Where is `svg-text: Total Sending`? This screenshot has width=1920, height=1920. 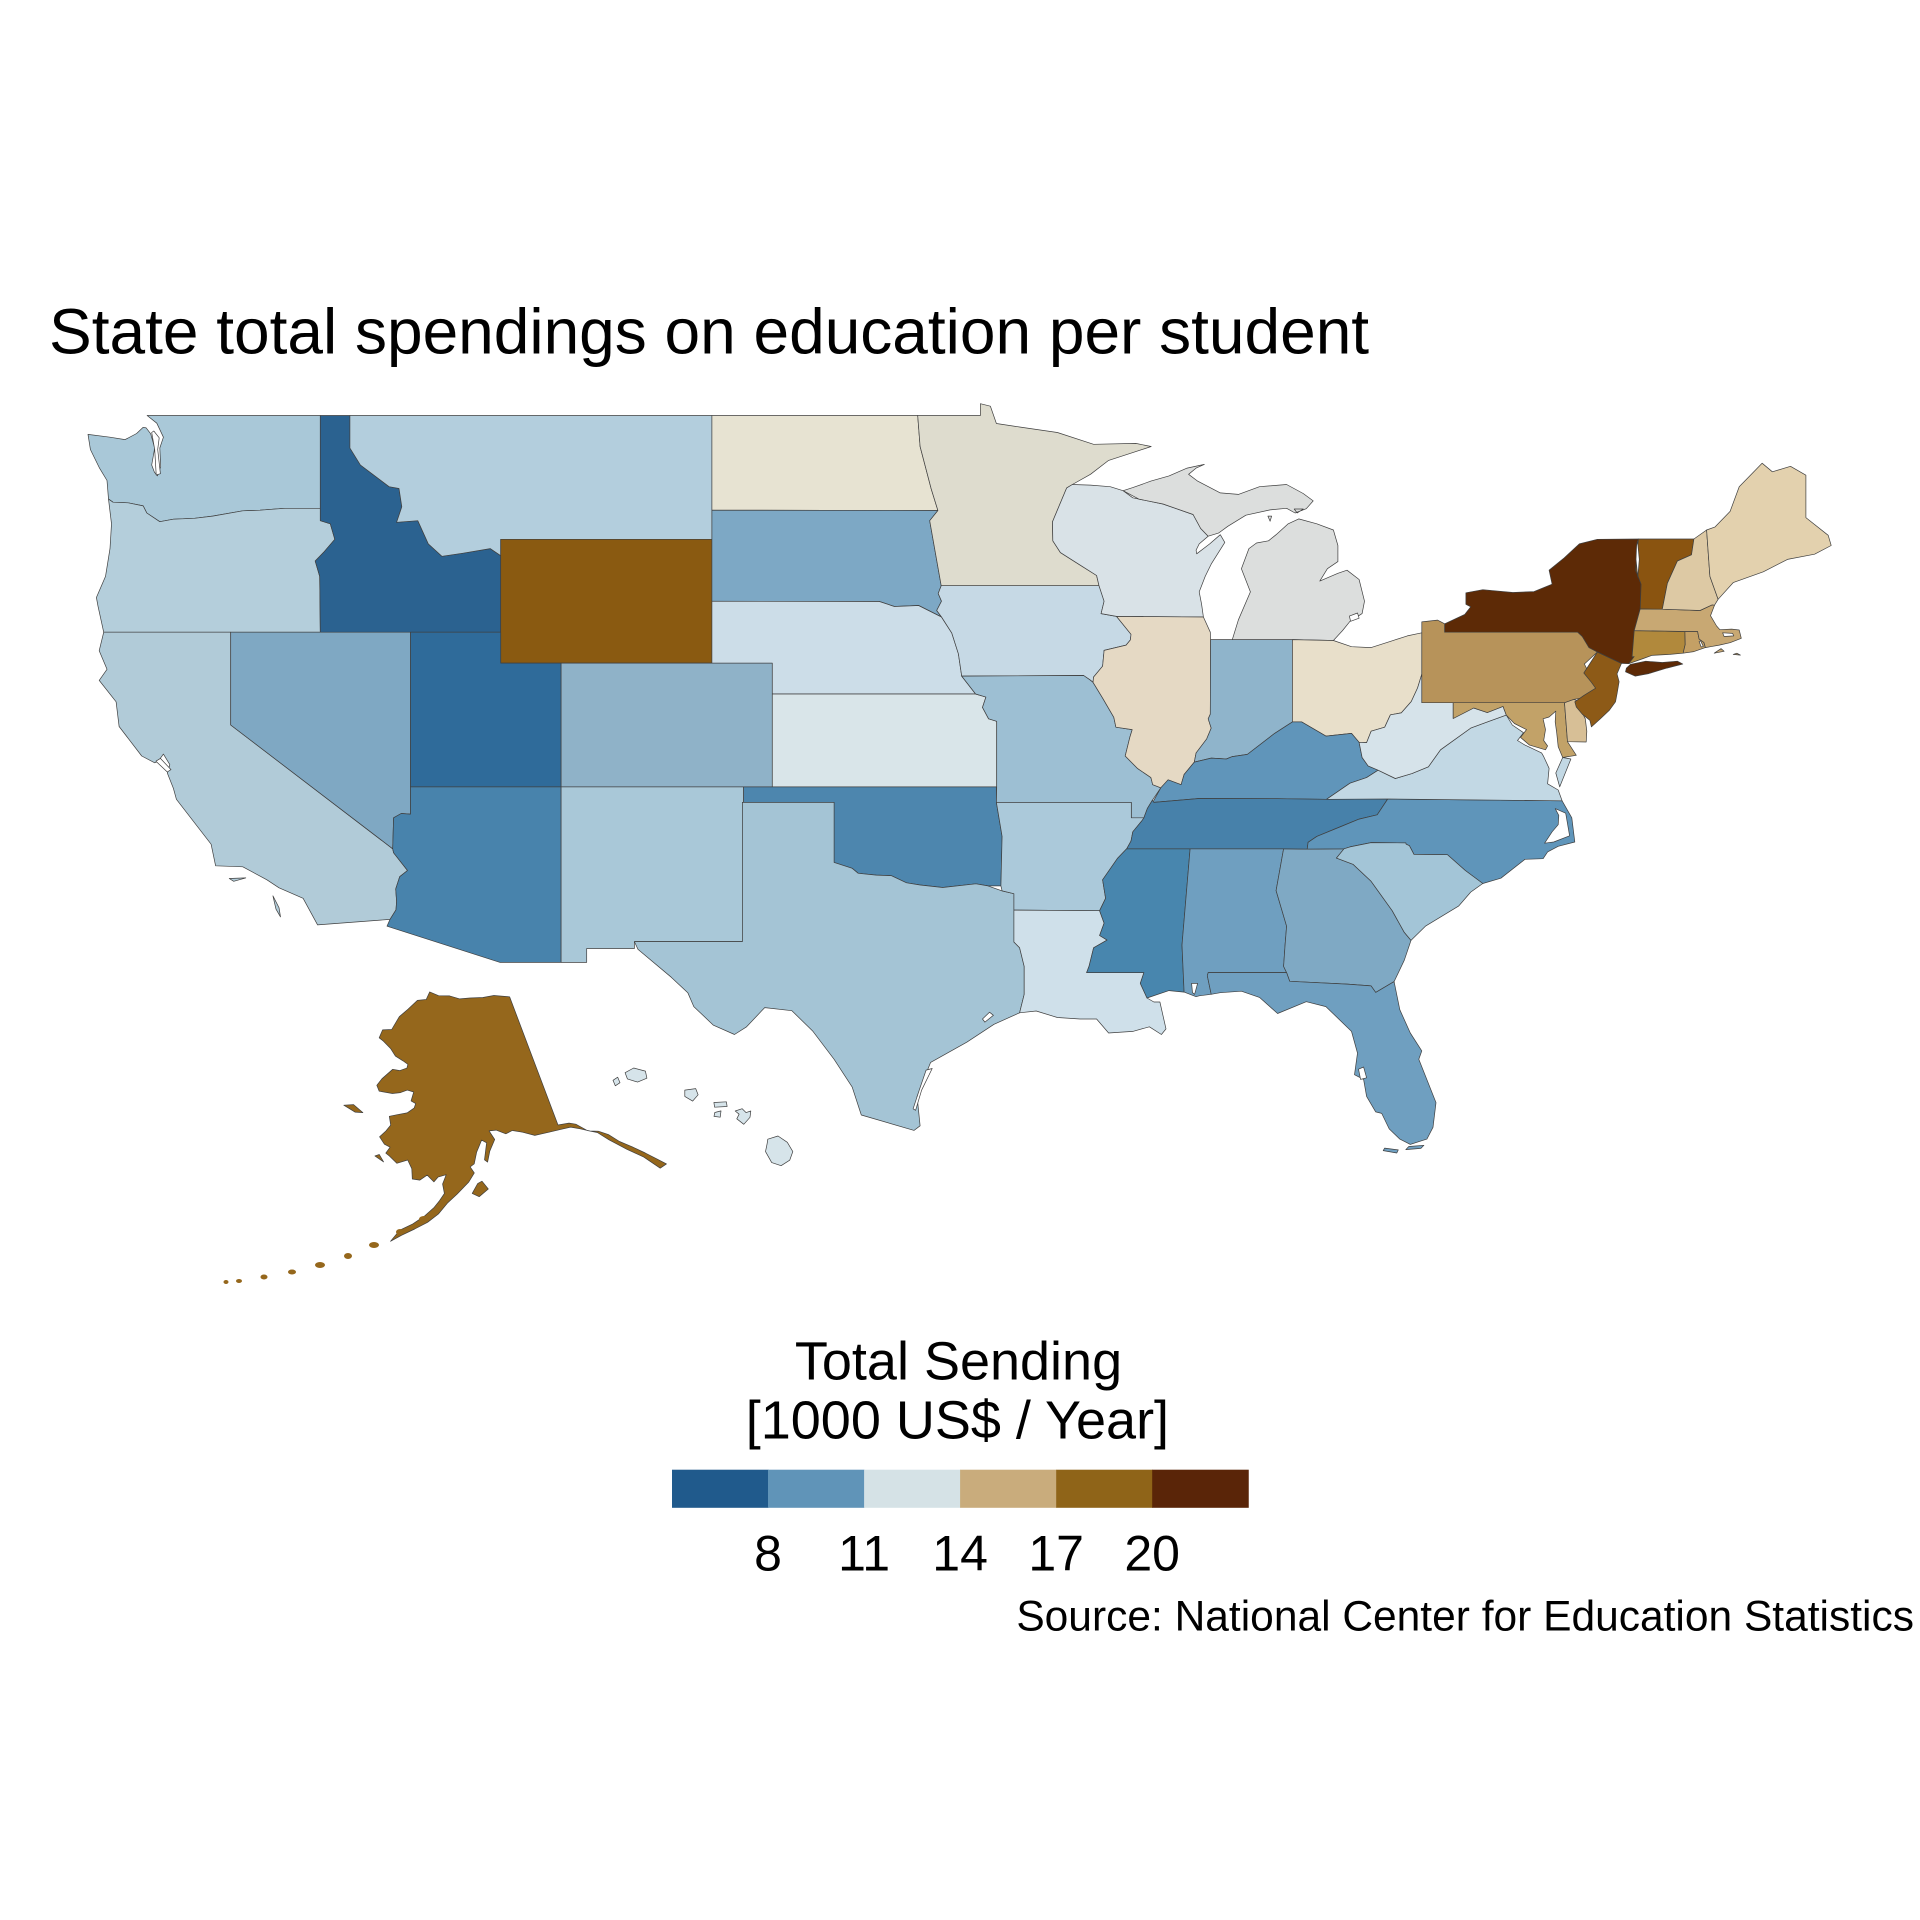 svg-text: Total Sending is located at coordinates (958, 1362).